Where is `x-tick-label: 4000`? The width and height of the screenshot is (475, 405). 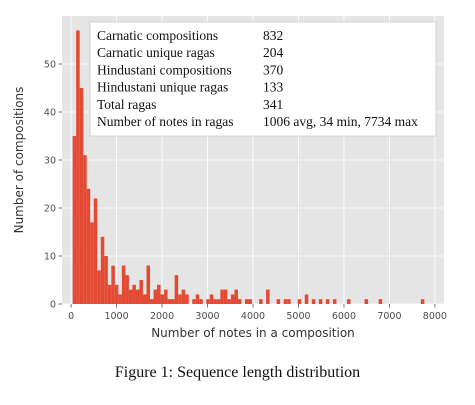
x-tick-label: 4000 is located at coordinates (253, 316).